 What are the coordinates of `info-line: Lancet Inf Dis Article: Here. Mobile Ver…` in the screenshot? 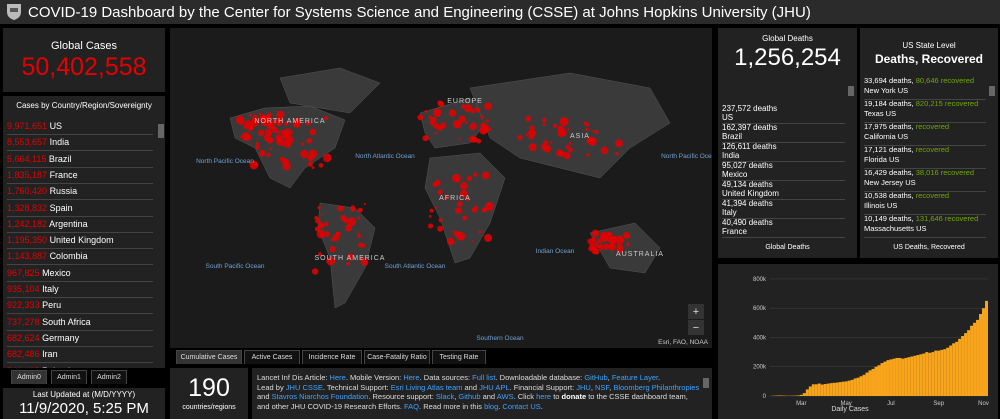 It's located at (478, 378).